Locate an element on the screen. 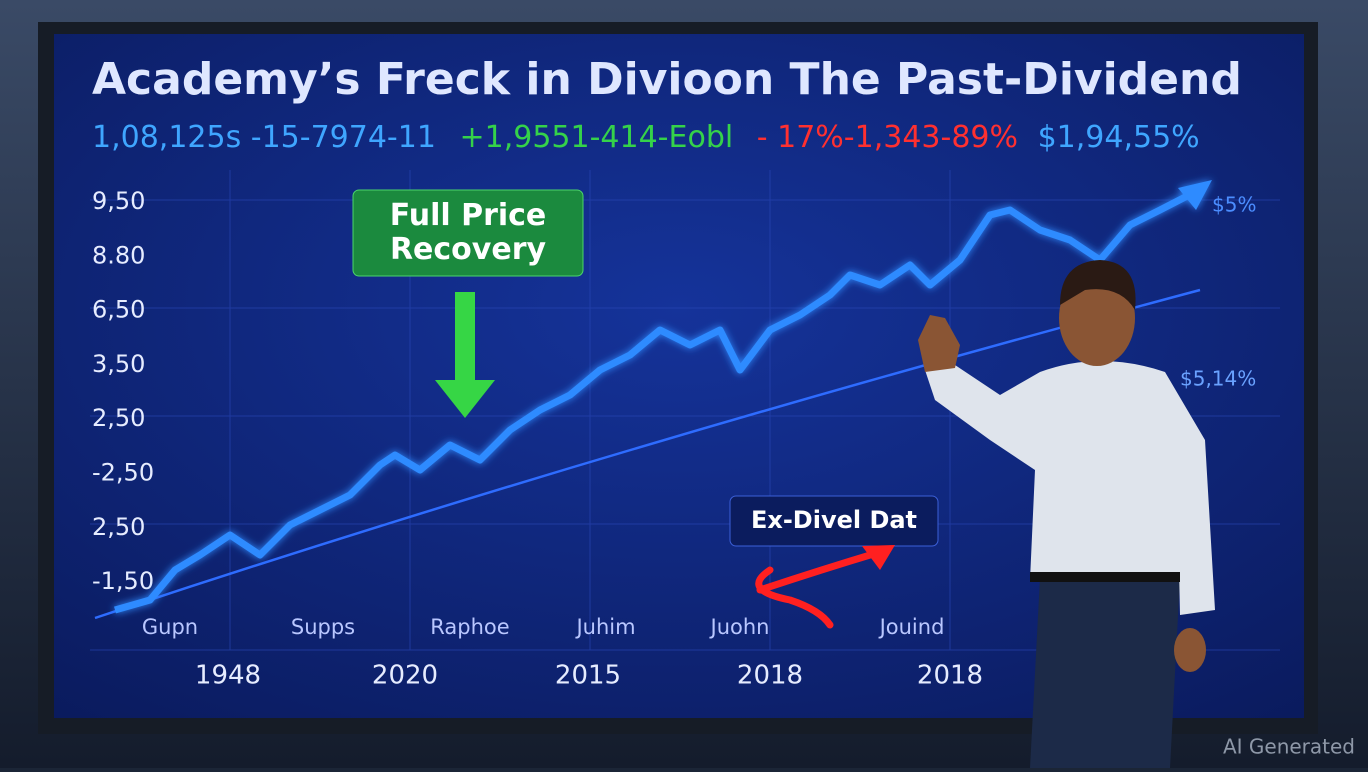 This screenshot has height=772, width=1368. x-label: Jouind is located at coordinates (911, 627).